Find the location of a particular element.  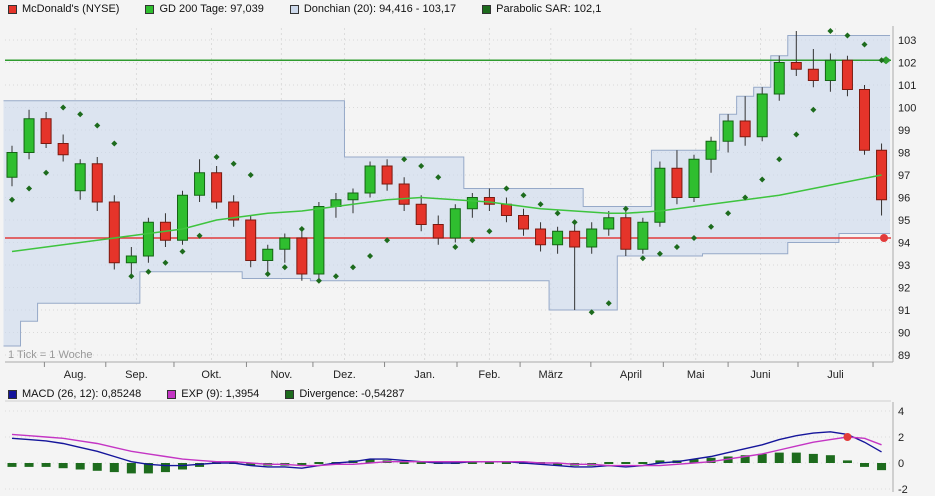

svg-text: Dez. is located at coordinates (344, 375).